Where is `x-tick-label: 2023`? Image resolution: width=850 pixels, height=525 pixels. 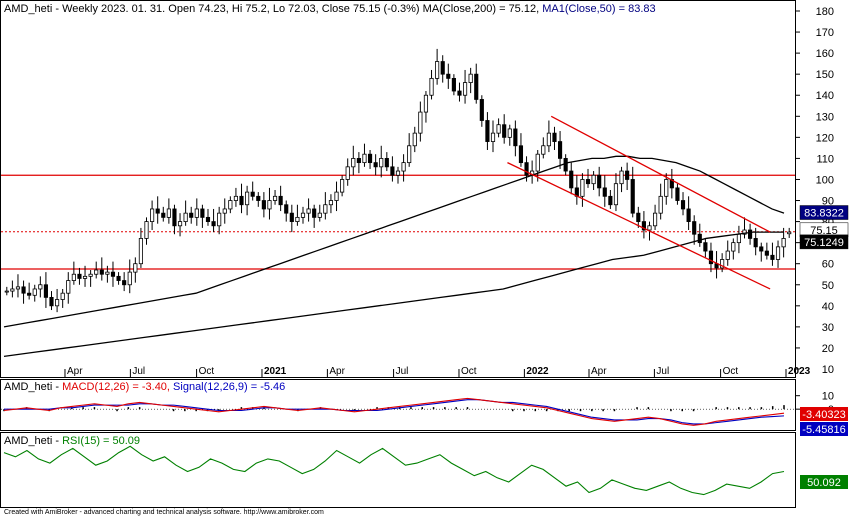 x-tick-label: 2023 is located at coordinates (799, 371).